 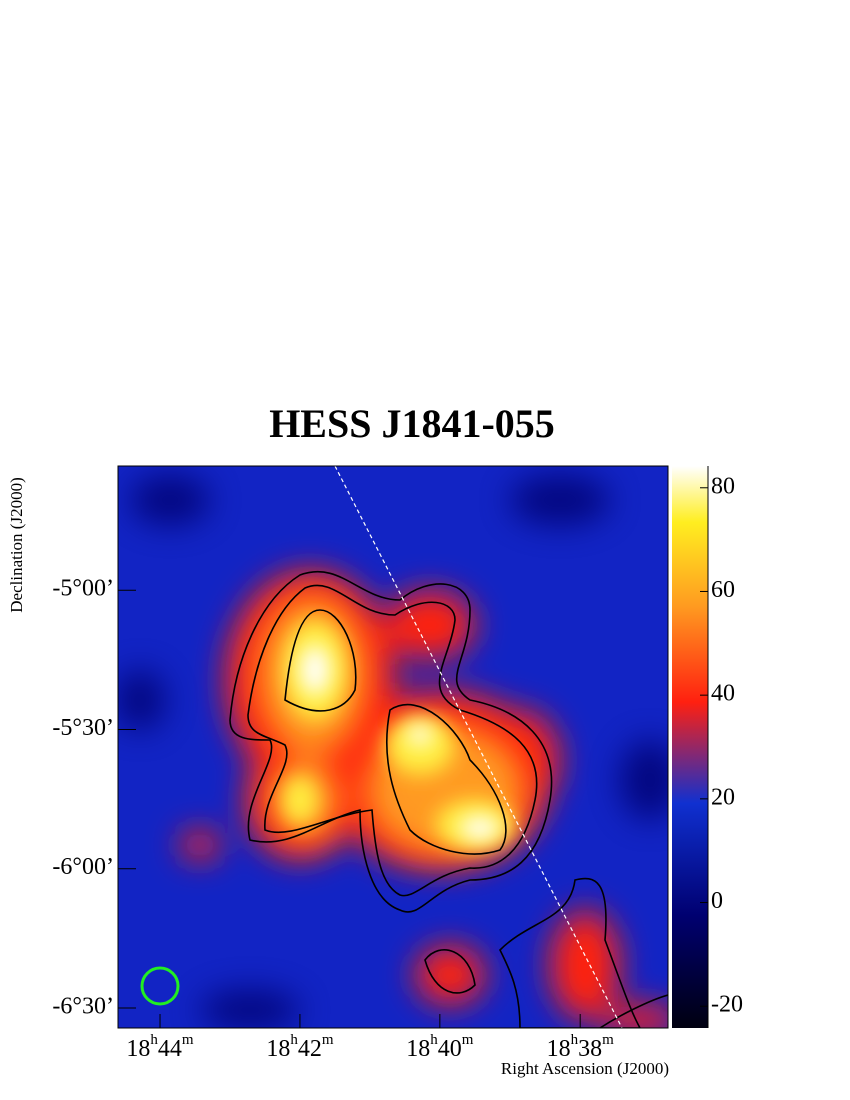 What do you see at coordinates (83, 1006) in the screenshot?
I see `y-tick-label: -6°30’` at bounding box center [83, 1006].